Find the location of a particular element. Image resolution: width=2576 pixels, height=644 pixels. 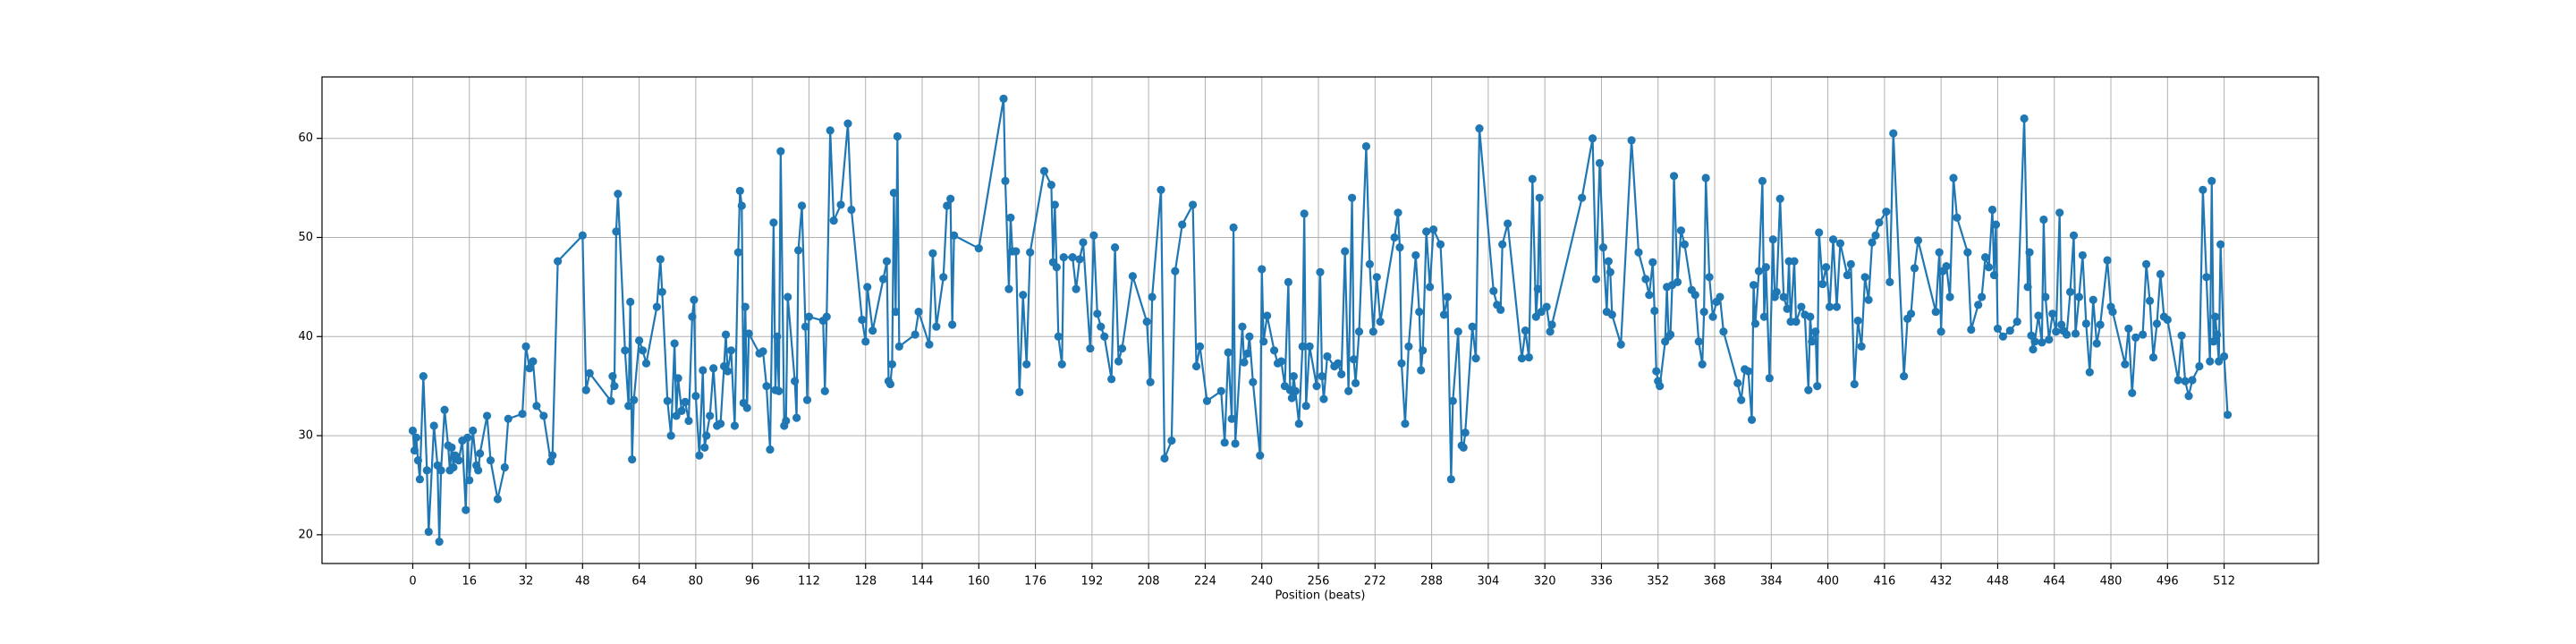

x-tick-label: 288 is located at coordinates (1431, 582).